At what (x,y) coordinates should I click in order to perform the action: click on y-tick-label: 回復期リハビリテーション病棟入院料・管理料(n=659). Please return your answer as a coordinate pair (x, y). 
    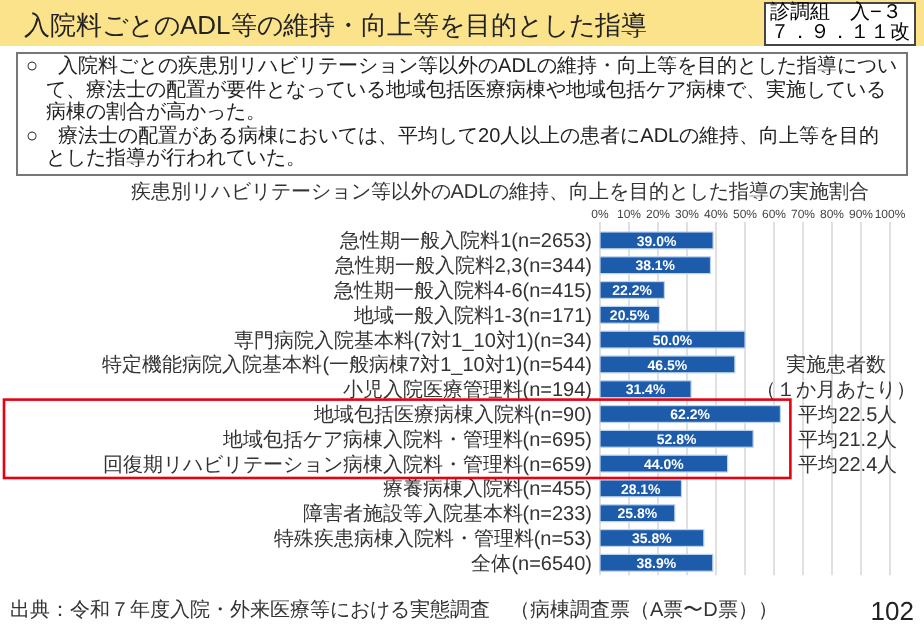
    Looking at the image, I should click on (347, 464).